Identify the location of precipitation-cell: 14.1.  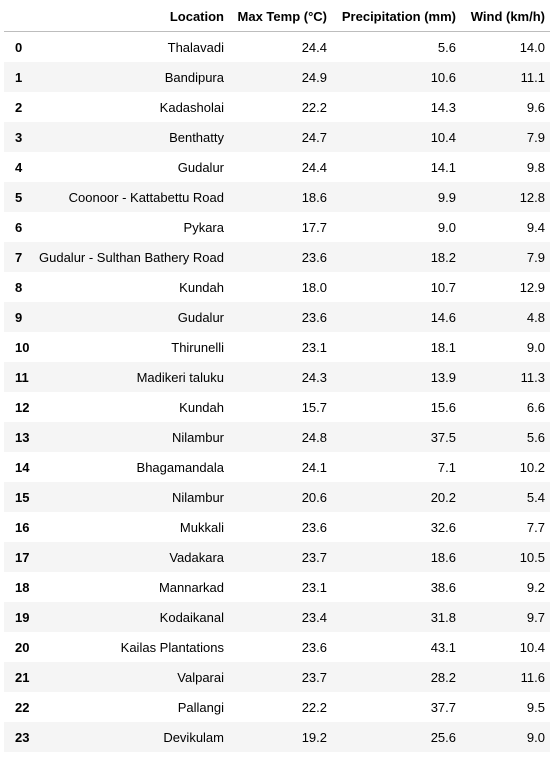
(443, 167).